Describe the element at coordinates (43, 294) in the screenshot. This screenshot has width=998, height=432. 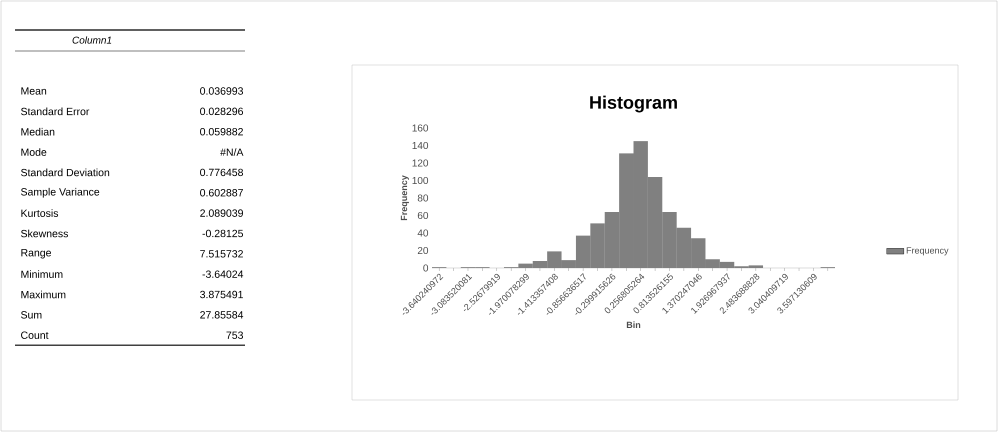
I see `text: Maximum` at that location.